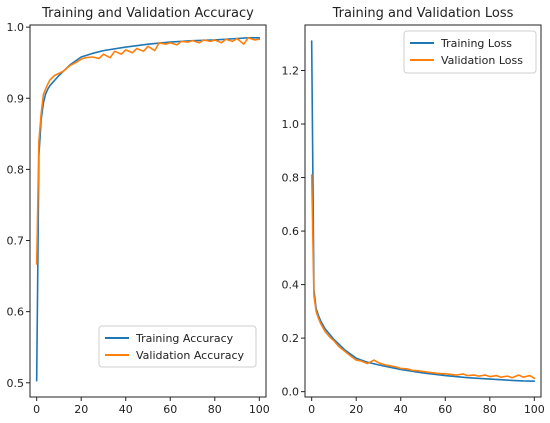  Describe the element at coordinates (190, 355) in the screenshot. I see `legend-label: Validation Accuracy` at that location.